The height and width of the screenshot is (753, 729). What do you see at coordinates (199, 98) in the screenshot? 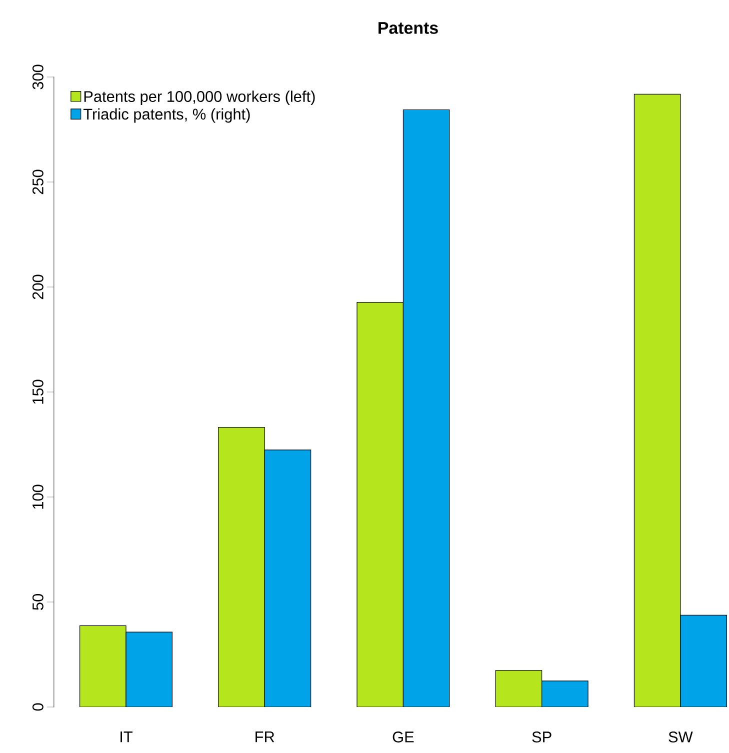
I see `legend-label: Patents per 100,000 workers (left)` at bounding box center [199, 98].